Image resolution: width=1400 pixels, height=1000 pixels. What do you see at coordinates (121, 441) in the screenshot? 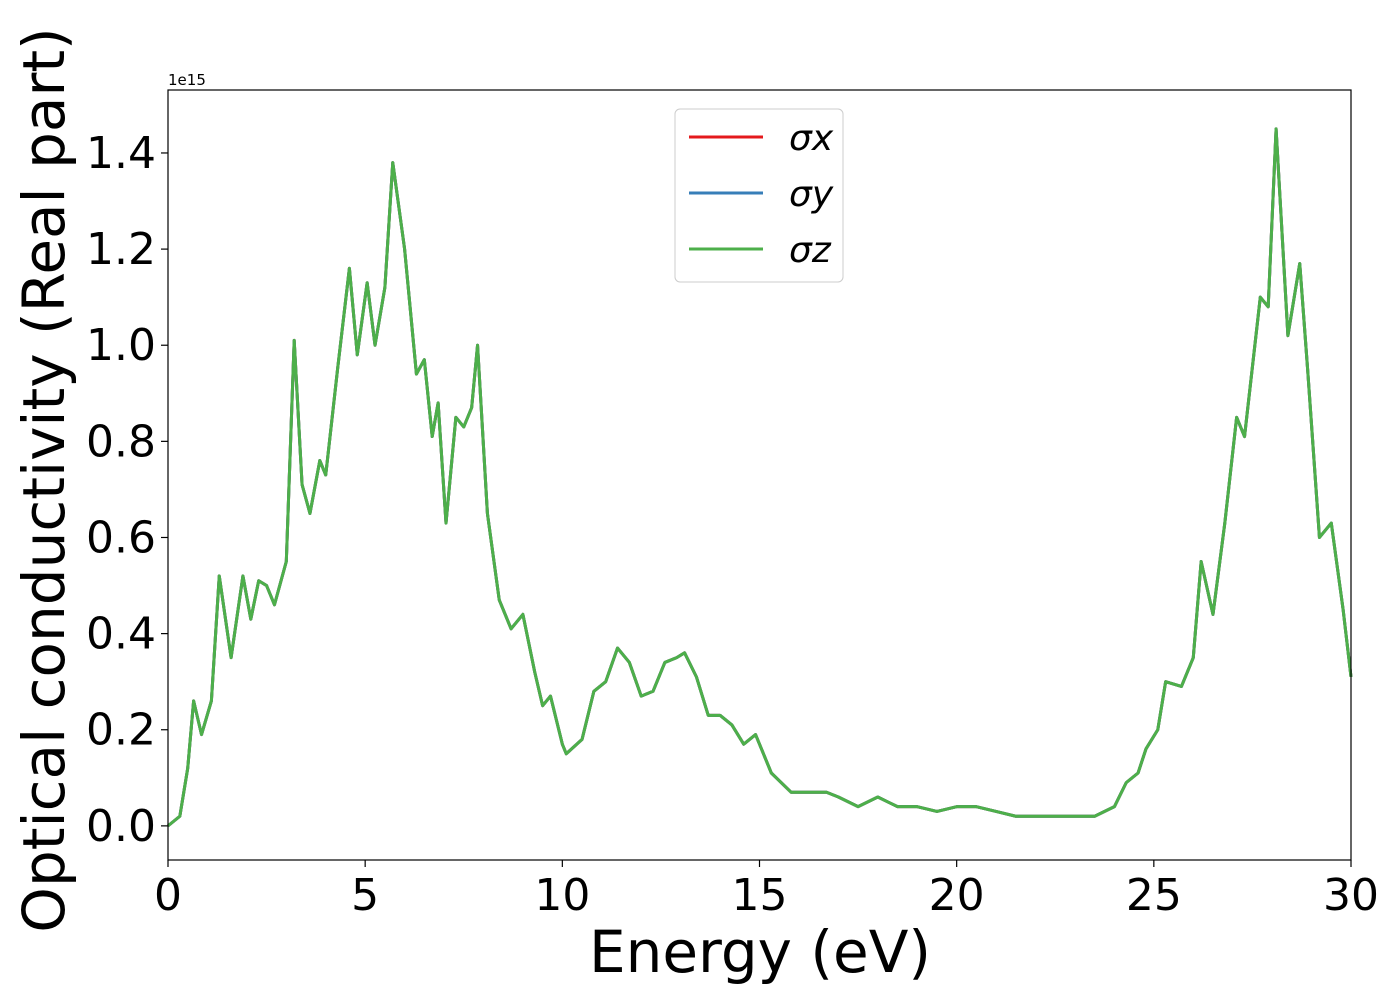
I see `y-tick-label: 0.8` at bounding box center [121, 441].